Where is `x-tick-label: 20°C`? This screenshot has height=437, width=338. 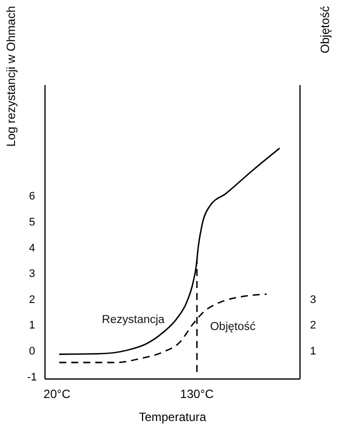
x-tick-label: 20°C is located at coordinates (57, 394).